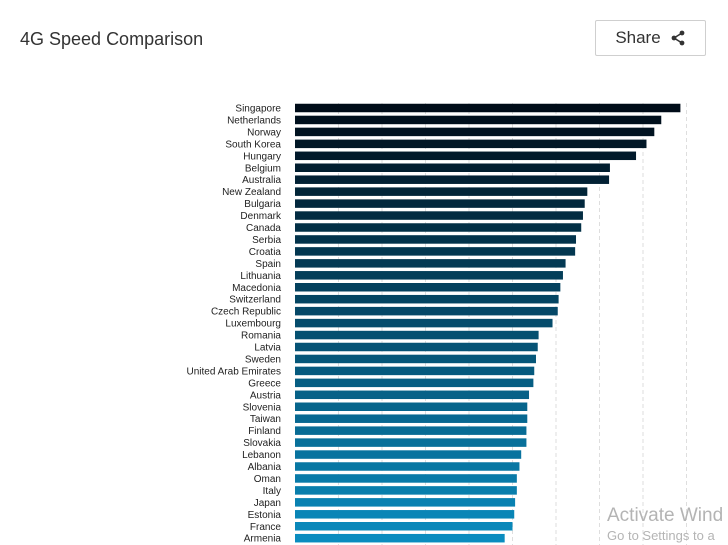 This screenshot has height=545, width=728. I want to click on category-label: Romania, so click(261, 336).